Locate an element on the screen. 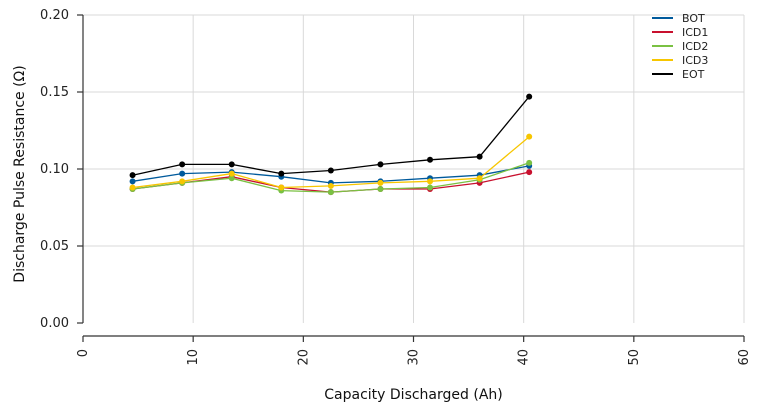 This screenshot has width=764, height=416. x-tick-label: 50 is located at coordinates (634, 357).